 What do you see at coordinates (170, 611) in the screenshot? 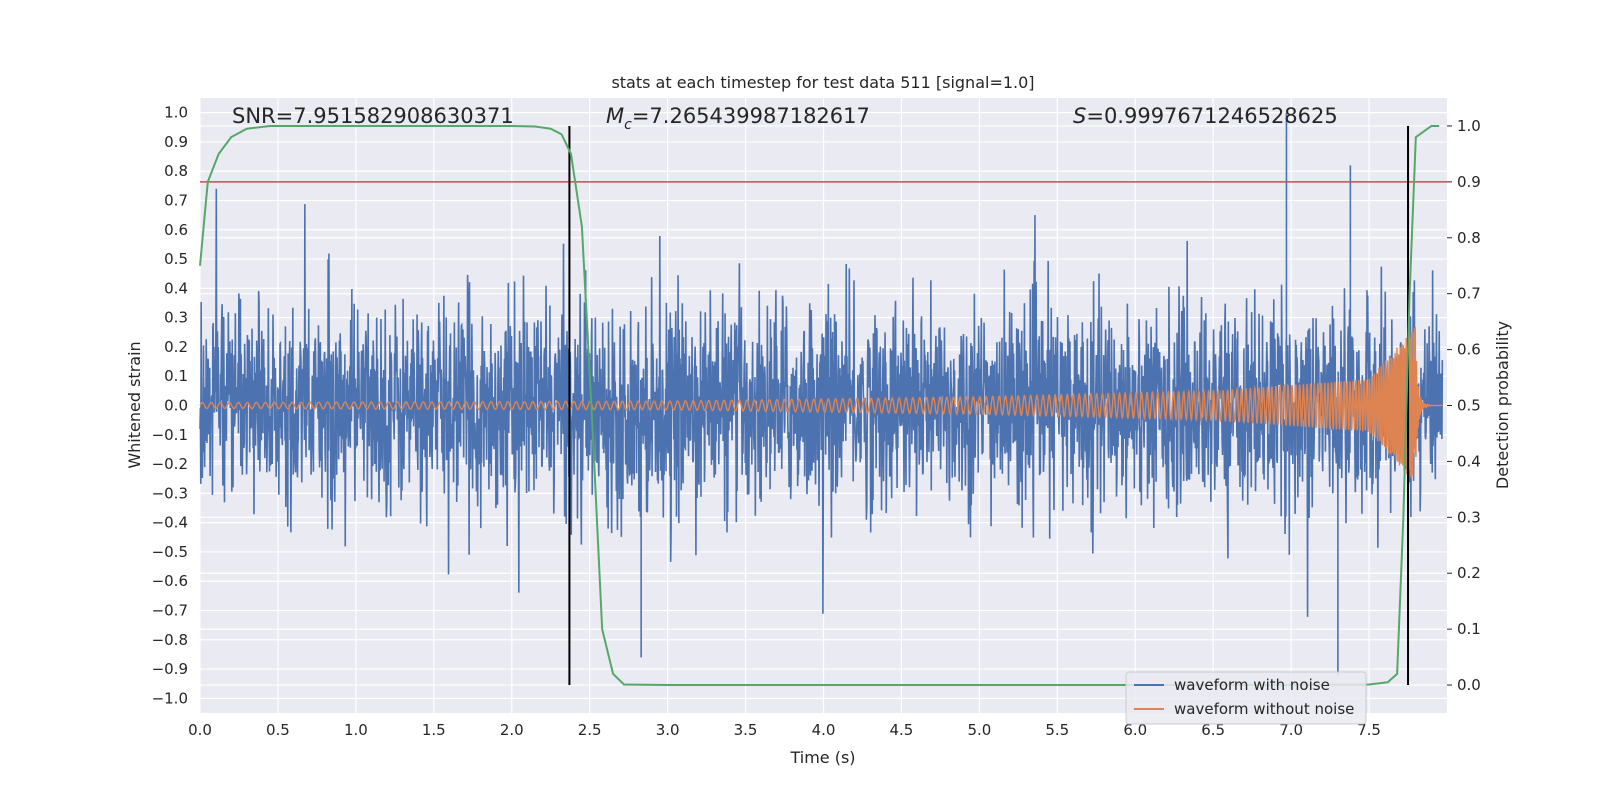
I see `y-left-tick-label: −0.7` at bounding box center [170, 611].